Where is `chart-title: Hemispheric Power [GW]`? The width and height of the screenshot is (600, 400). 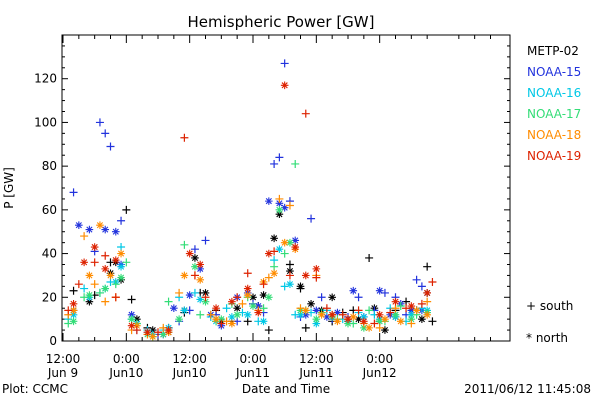
chart-title: Hemispheric Power [GW] is located at coordinates (281, 22).